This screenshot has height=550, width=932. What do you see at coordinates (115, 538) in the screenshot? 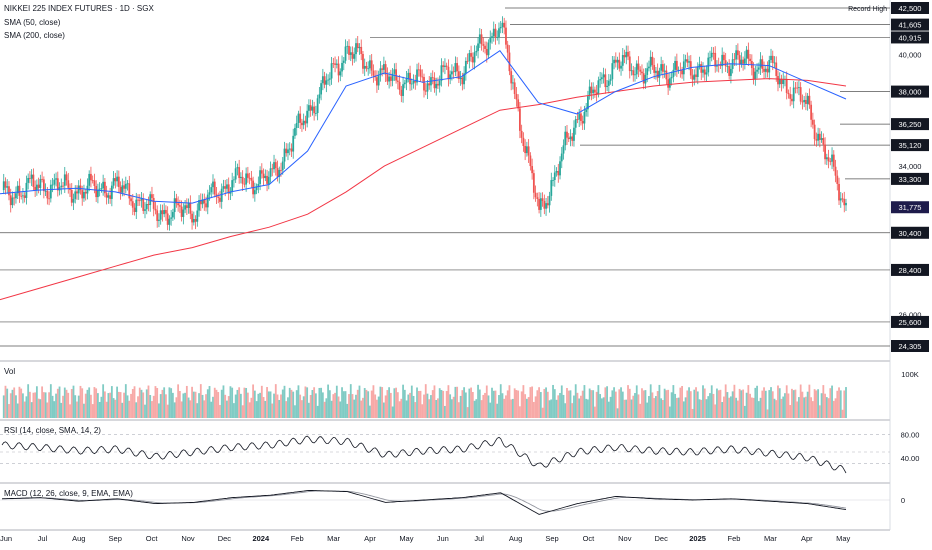
I see `time-axis-label: Sep` at bounding box center [115, 538].